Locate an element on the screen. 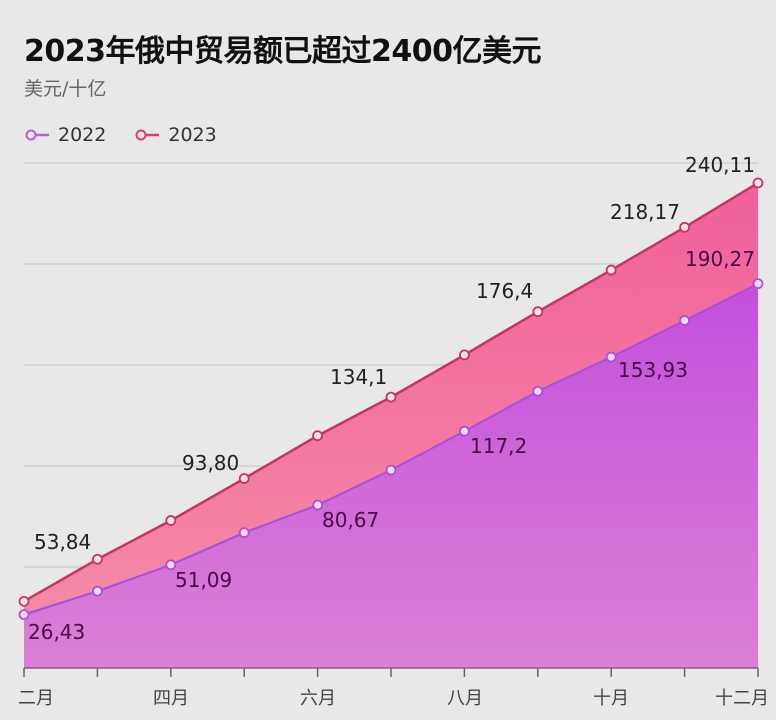 This screenshot has width=776, height=720. x-axis-label: 四月 is located at coordinates (171, 698).